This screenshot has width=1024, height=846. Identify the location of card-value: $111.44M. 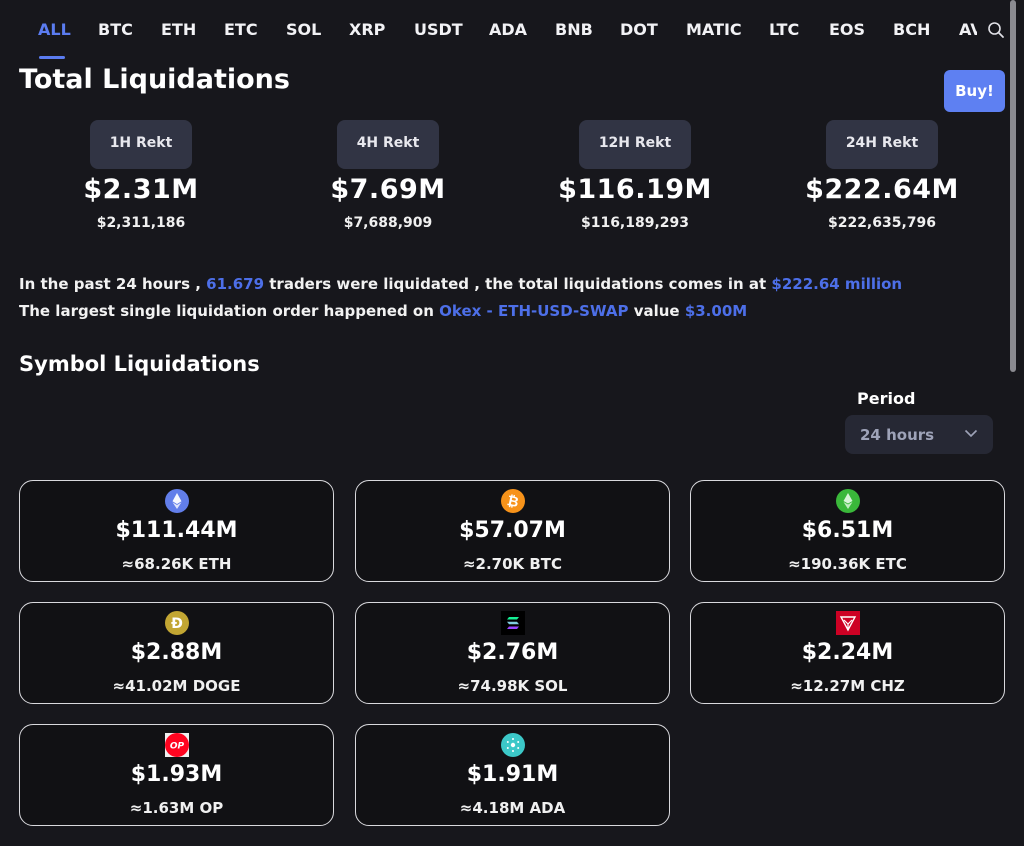
(176, 530).